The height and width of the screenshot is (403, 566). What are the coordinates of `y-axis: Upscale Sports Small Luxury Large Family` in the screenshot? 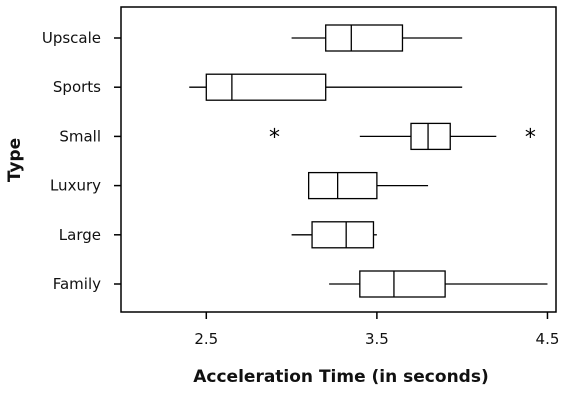 It's located at (81, 161).